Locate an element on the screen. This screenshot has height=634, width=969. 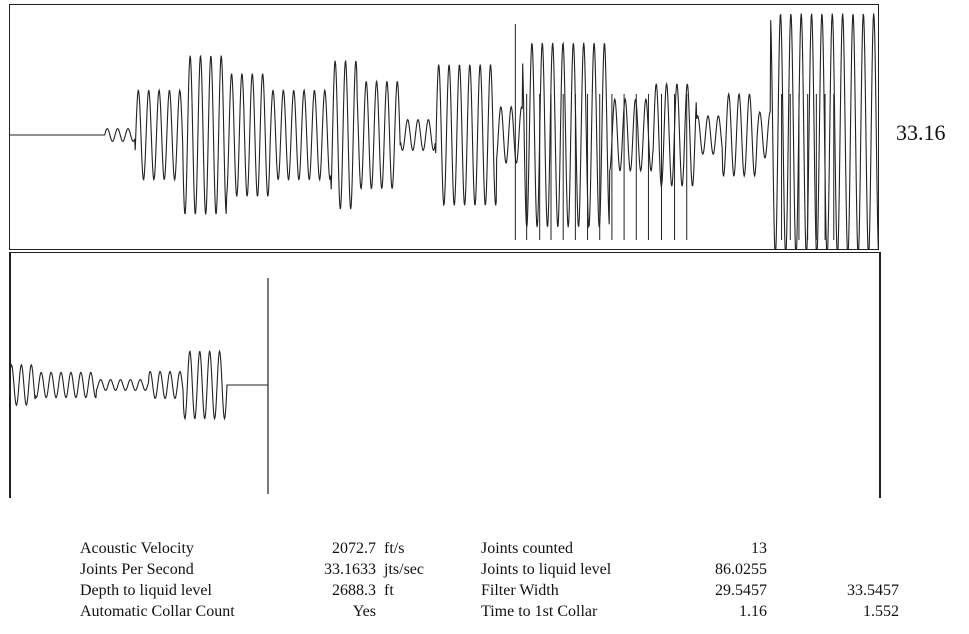
report-value-secondary: 29.5457 is located at coordinates (741, 590).